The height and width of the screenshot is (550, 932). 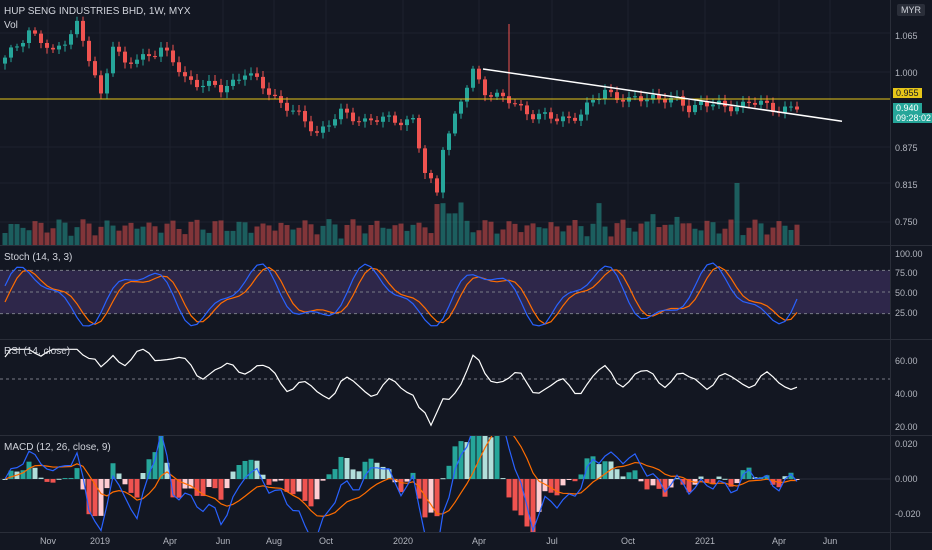 I want to click on time-axis-label: Jul, so click(x=552, y=541).